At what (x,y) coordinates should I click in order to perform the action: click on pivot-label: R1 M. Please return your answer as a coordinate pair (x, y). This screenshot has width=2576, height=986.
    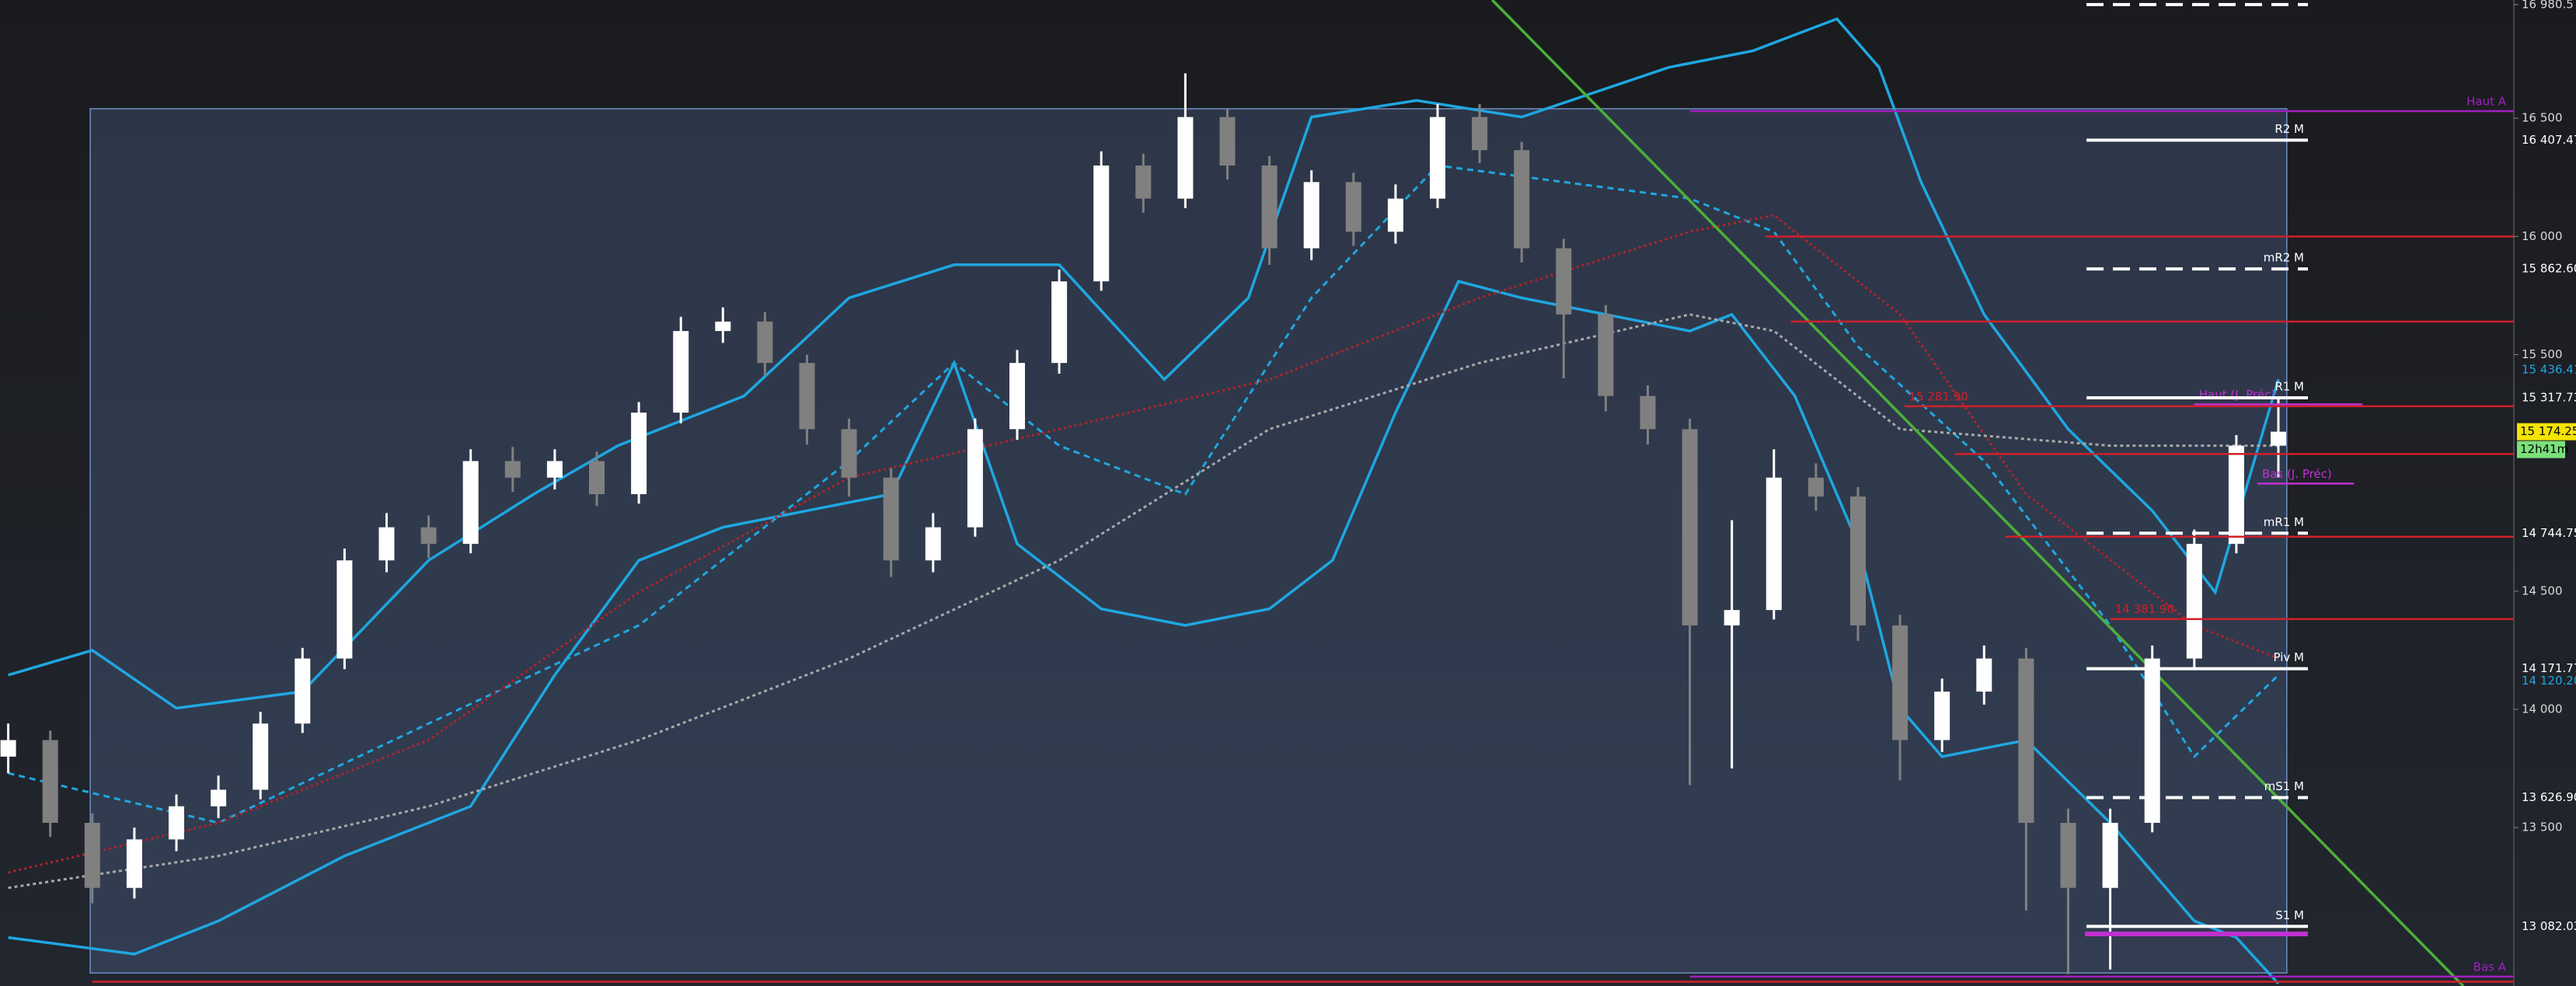
    Looking at the image, I should click on (2289, 386).